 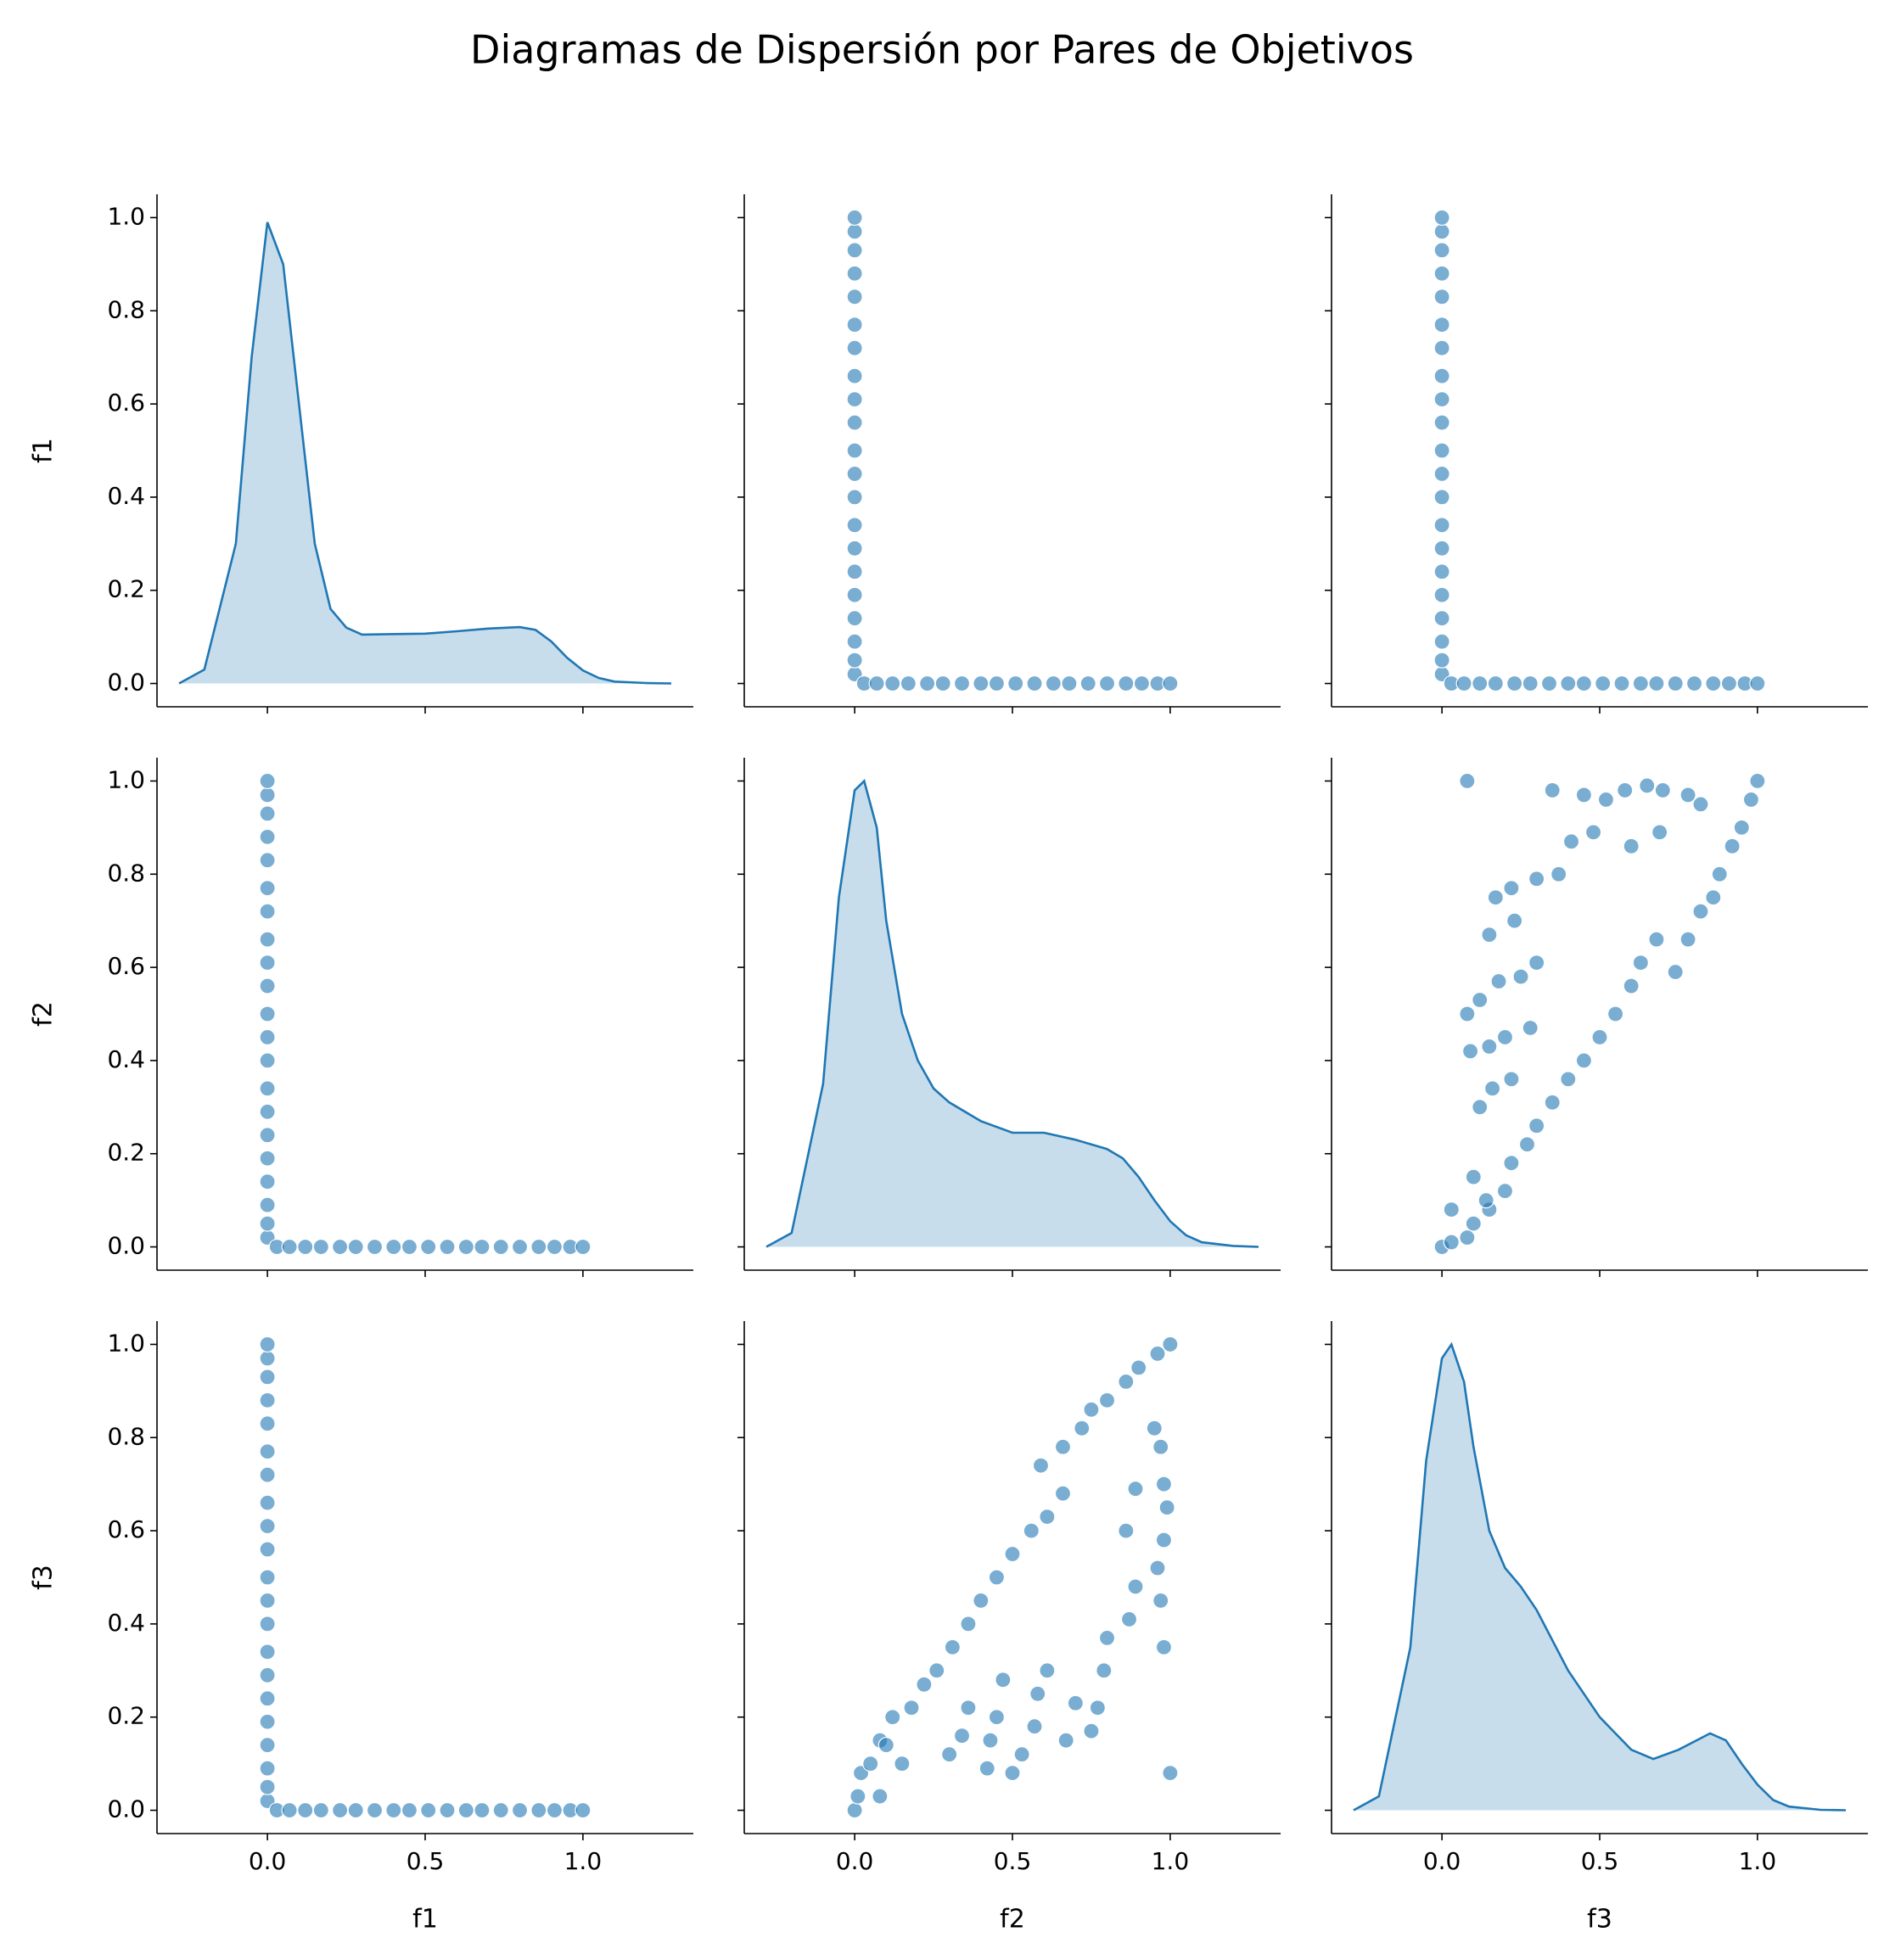 What do you see at coordinates (426, 1861) in the screenshot?
I see `x-tick-label: 0.5` at bounding box center [426, 1861].